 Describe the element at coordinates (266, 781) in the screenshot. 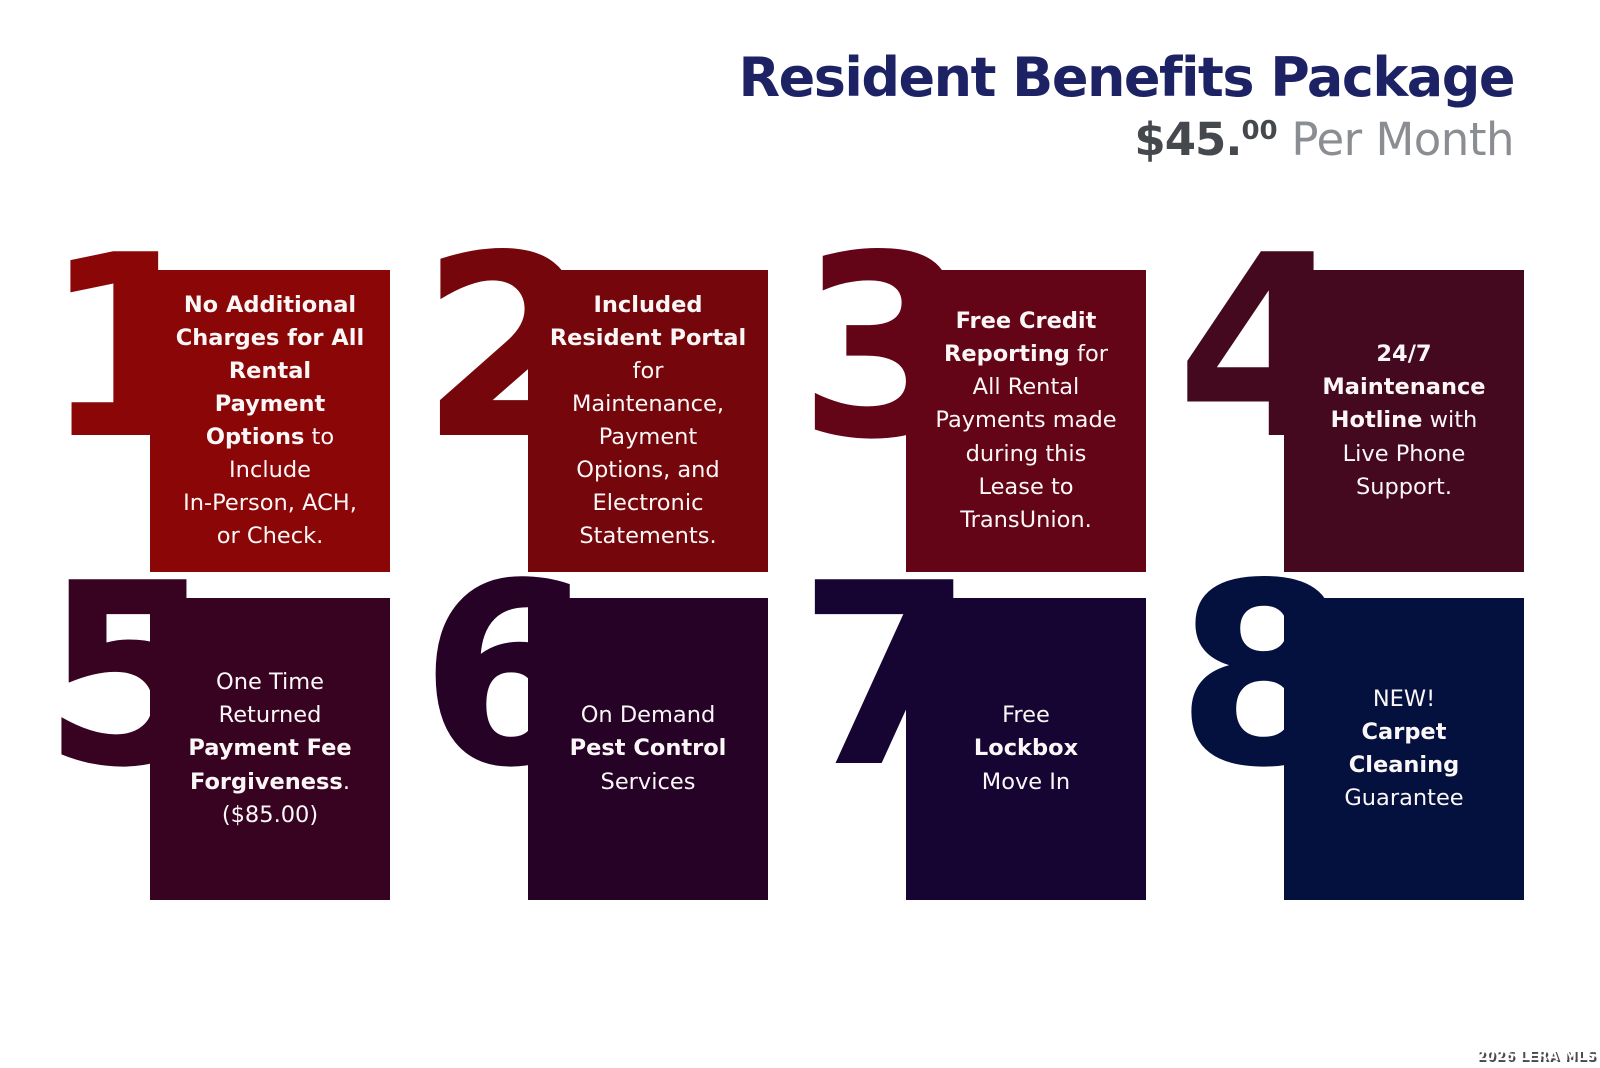

I see `card-text-bold: Forgiveness` at that location.